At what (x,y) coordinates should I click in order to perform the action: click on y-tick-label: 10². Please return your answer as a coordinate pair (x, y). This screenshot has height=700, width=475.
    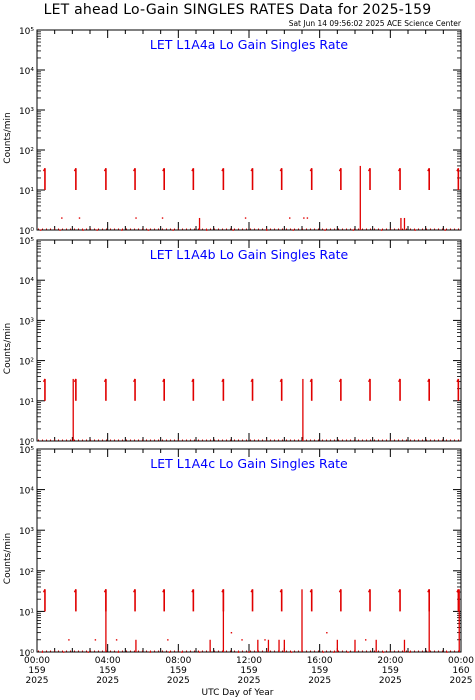
    Looking at the image, I should click on (26, 152).